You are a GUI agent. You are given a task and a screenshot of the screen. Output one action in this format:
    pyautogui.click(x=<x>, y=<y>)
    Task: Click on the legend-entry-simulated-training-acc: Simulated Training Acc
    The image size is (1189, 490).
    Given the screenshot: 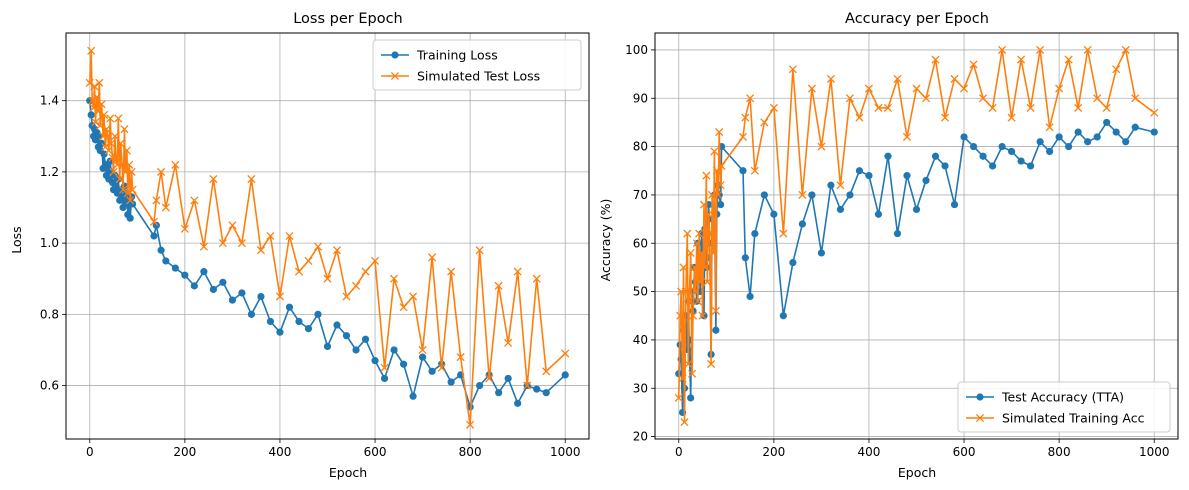 What is the action you would take?
    pyautogui.click(x=1055, y=418)
    